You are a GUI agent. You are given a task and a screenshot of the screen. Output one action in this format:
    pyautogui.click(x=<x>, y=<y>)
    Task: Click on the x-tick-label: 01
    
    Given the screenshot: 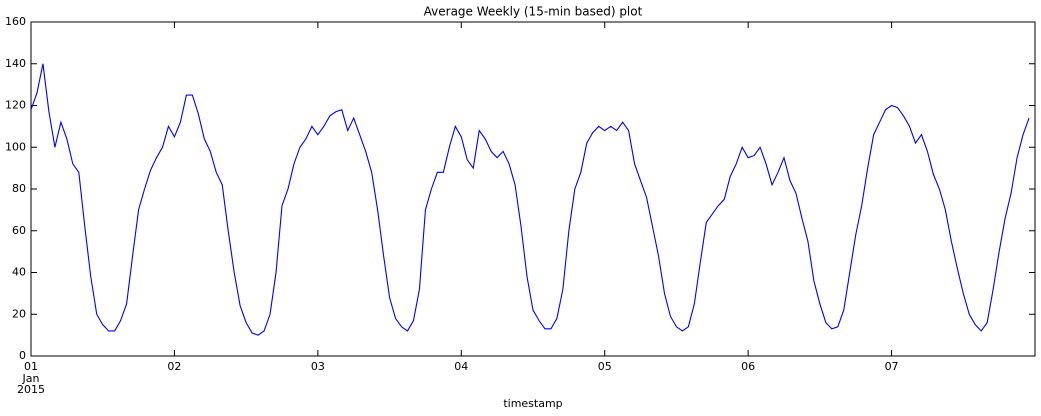 What is the action you would take?
    pyautogui.click(x=31, y=366)
    